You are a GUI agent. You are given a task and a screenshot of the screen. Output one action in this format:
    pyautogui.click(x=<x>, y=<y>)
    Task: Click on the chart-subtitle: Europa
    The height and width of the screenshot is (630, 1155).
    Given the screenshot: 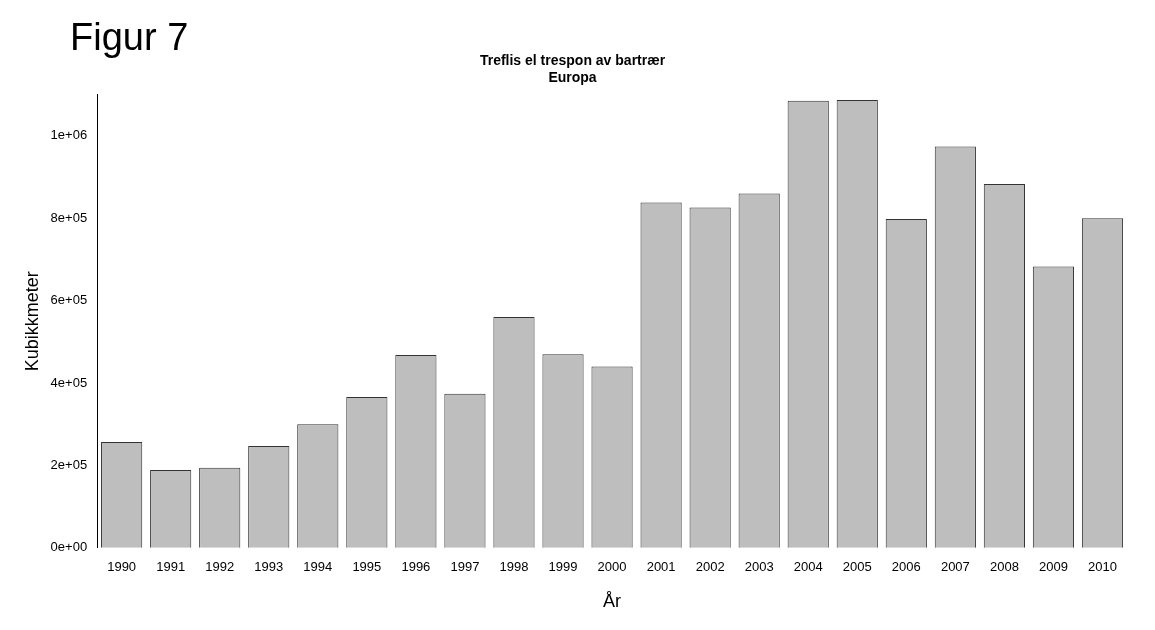 What is the action you would take?
    pyautogui.click(x=572, y=77)
    